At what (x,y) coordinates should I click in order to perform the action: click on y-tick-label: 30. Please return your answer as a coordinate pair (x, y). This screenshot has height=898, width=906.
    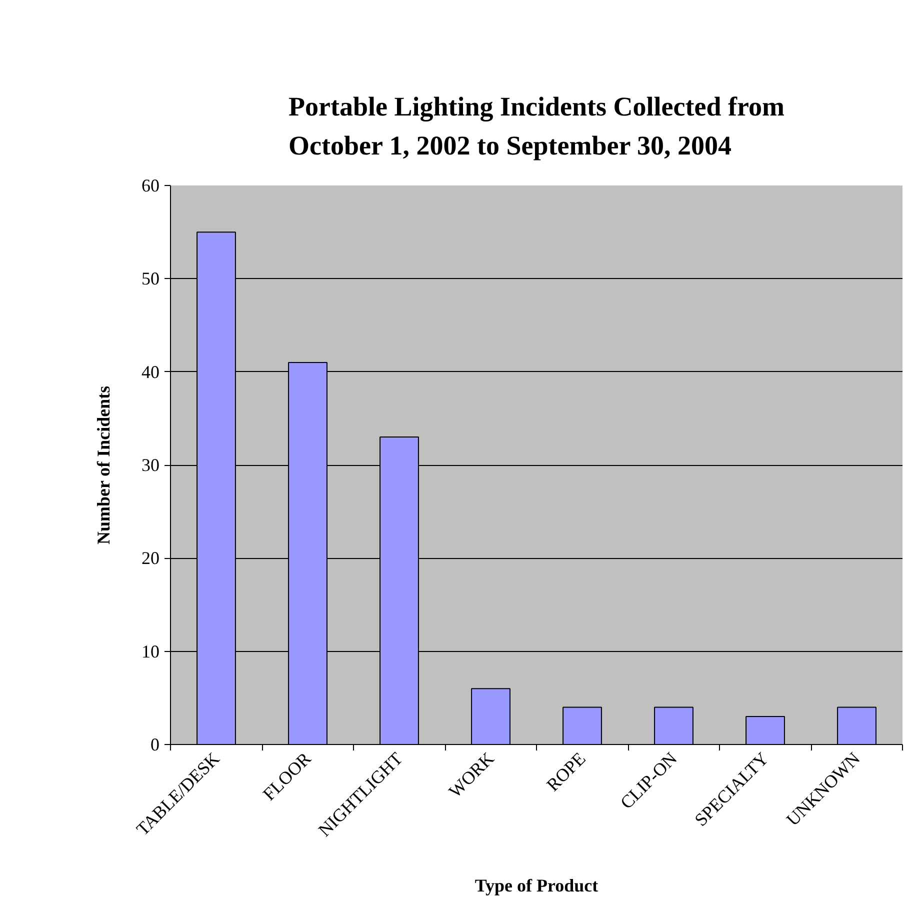
    Looking at the image, I should click on (151, 465).